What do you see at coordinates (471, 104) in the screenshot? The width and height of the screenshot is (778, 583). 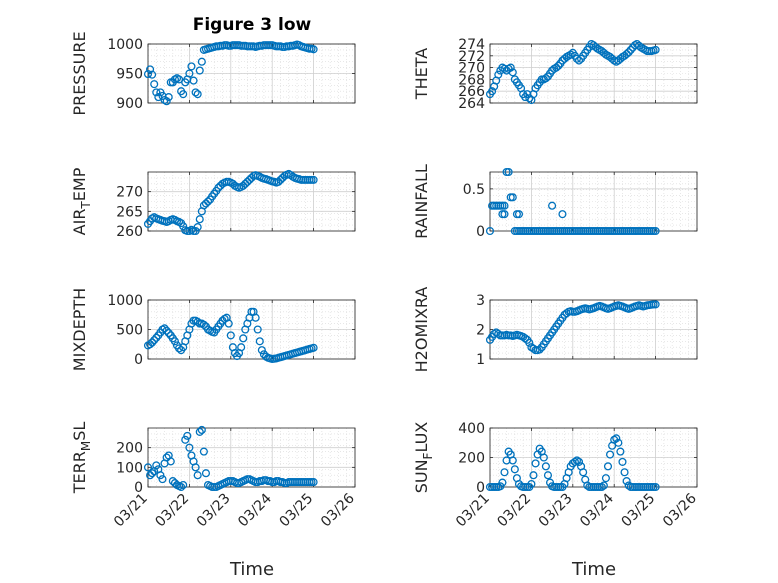 I see `y-tick-label: 264` at bounding box center [471, 104].